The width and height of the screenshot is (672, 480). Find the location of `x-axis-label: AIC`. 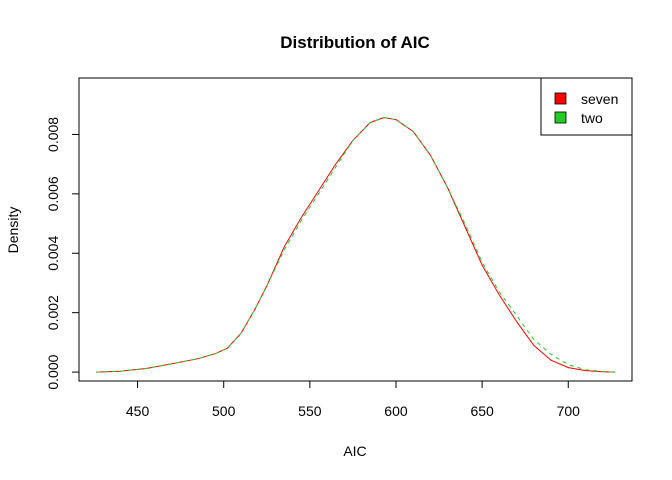

x-axis-label: AIC is located at coordinates (354, 451).